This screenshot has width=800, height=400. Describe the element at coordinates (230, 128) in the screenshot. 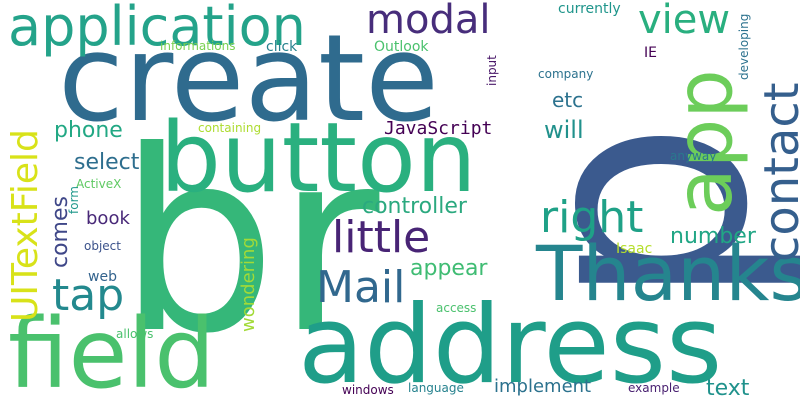

I see `word-containing: containing` at that location.